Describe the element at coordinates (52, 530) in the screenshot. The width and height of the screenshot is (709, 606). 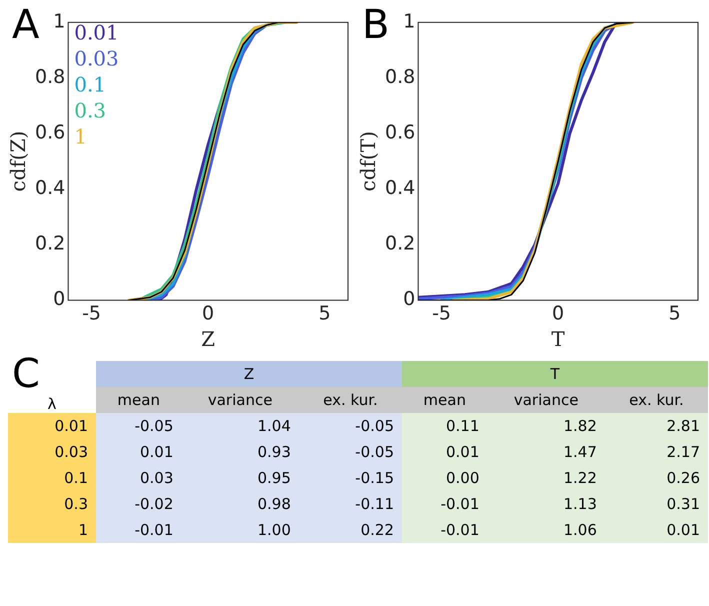
I see `row-header-cell: 1` at that location.